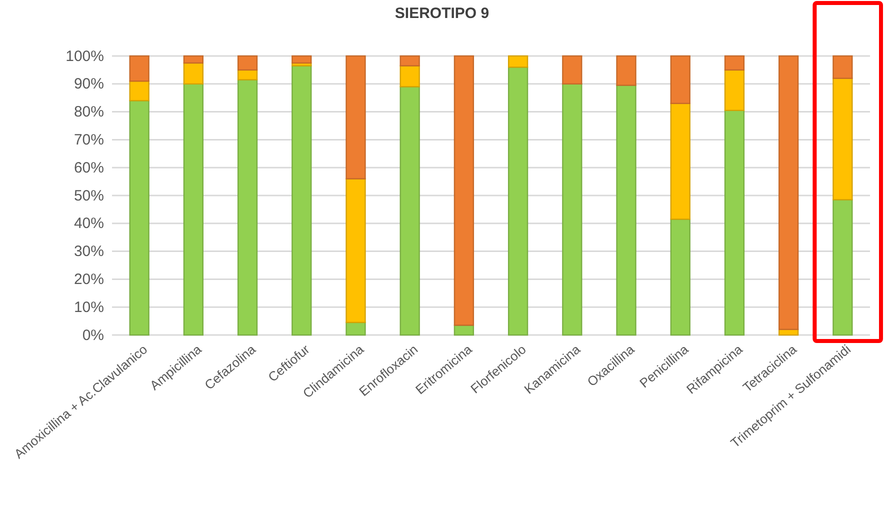  Describe the element at coordinates (89, 167) in the screenshot. I see `y-tick-label: 60%` at that location.